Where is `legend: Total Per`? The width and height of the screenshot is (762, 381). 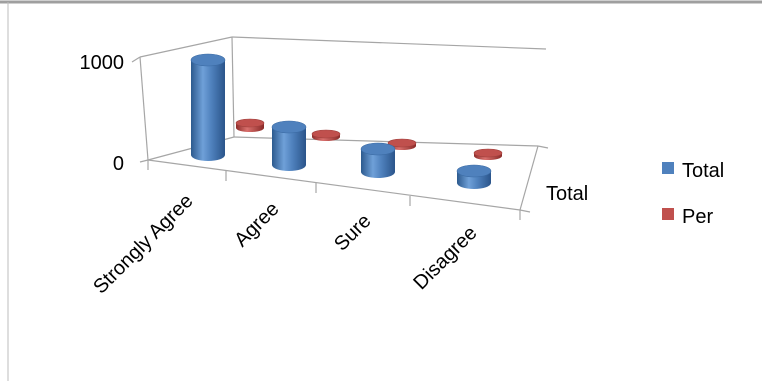 legend: Total Per is located at coordinates (693, 194).